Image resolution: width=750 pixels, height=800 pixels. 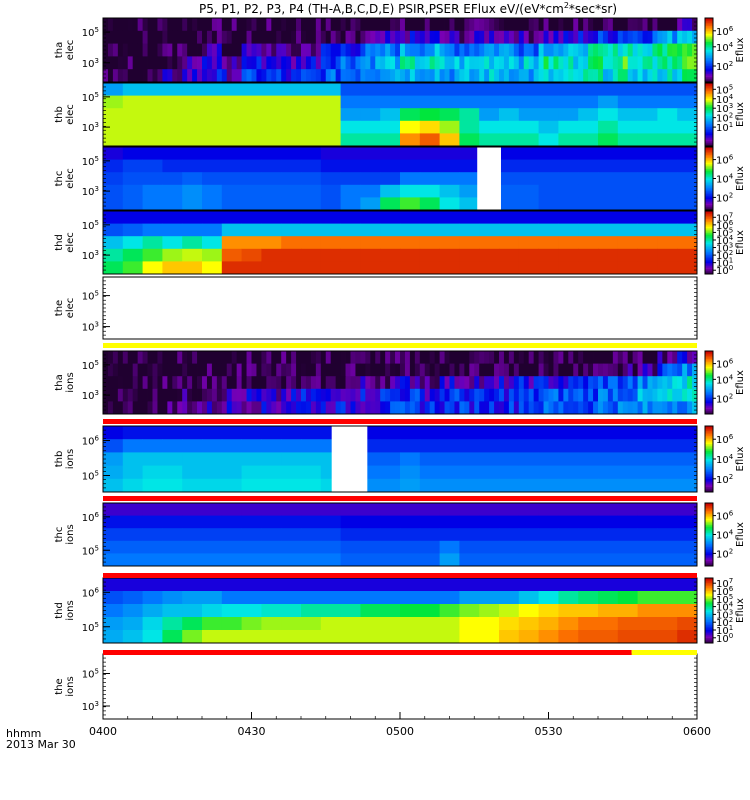 I want to click on colorbar-tick-label: 102, so click(x=724, y=479).